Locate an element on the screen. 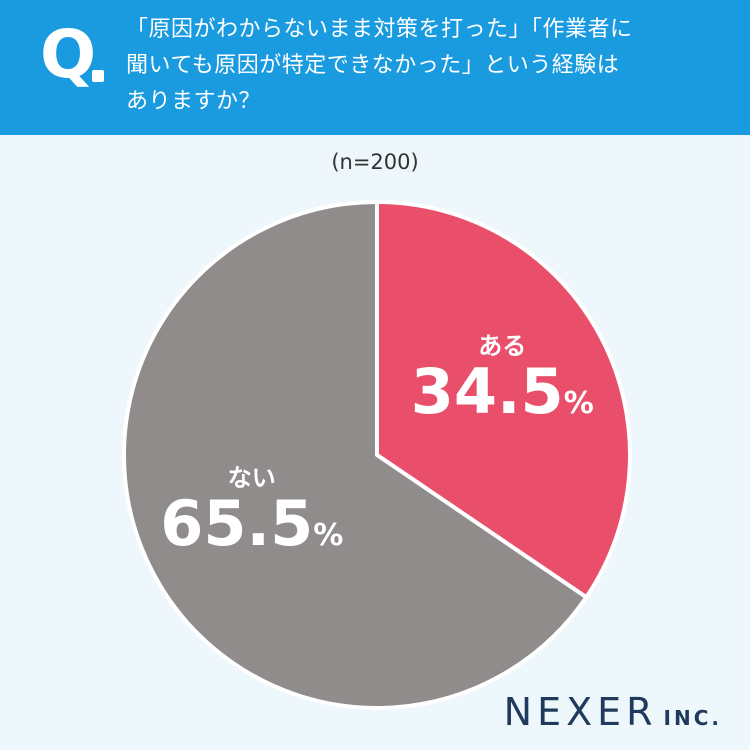 This screenshot has height=750, width=750. slice-category: ある is located at coordinates (502, 345).